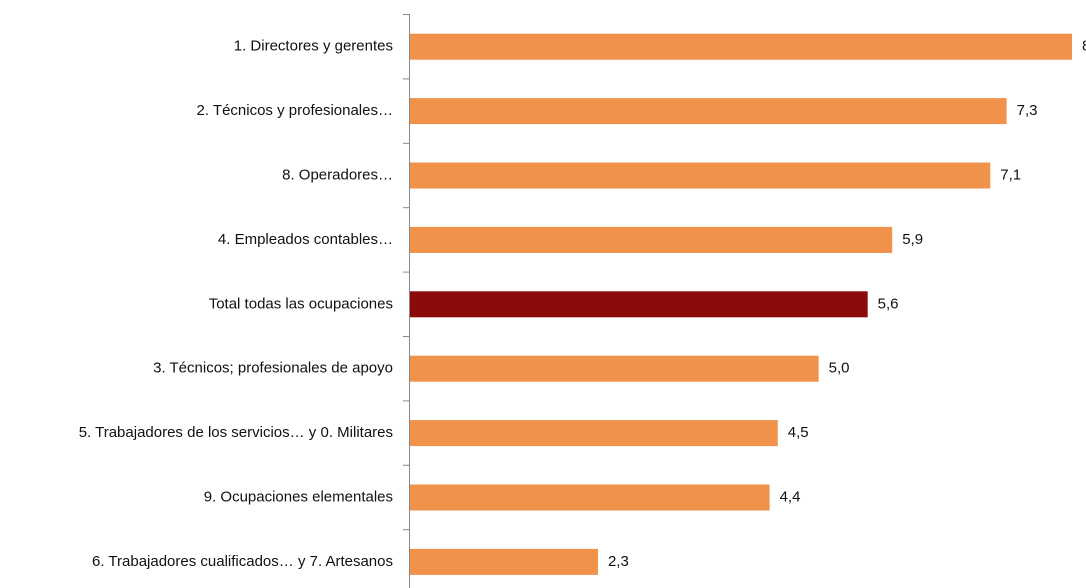 The width and height of the screenshot is (1086, 588). I want to click on value-label: 8,1, so click(1084, 46).